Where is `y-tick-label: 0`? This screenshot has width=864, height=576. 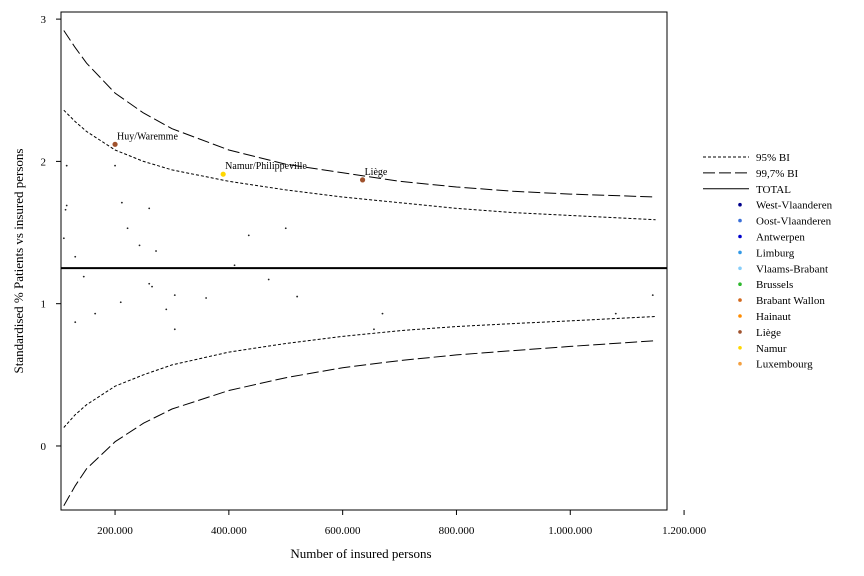
y-tick-label: 0 is located at coordinates (44, 447).